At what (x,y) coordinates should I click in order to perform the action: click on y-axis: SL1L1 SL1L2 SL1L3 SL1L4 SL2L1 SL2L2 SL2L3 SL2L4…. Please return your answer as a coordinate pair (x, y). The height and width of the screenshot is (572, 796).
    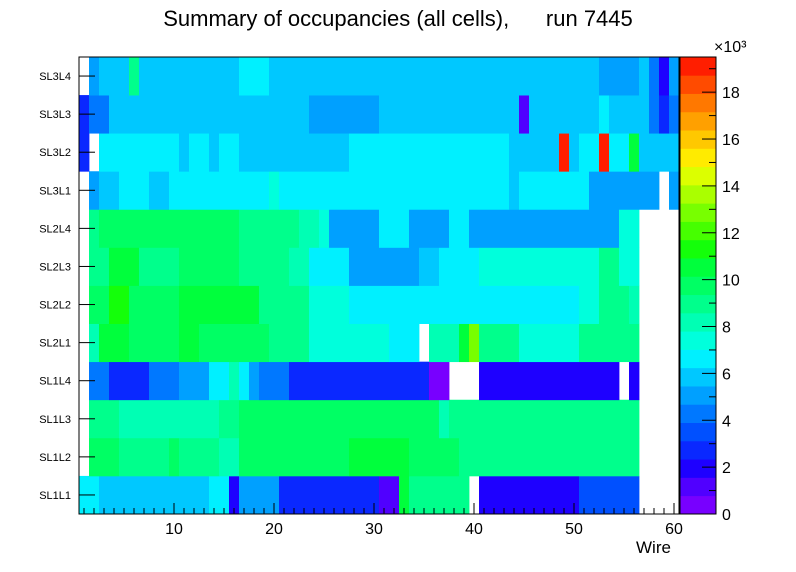
    Looking at the image, I should click on (67, 286).